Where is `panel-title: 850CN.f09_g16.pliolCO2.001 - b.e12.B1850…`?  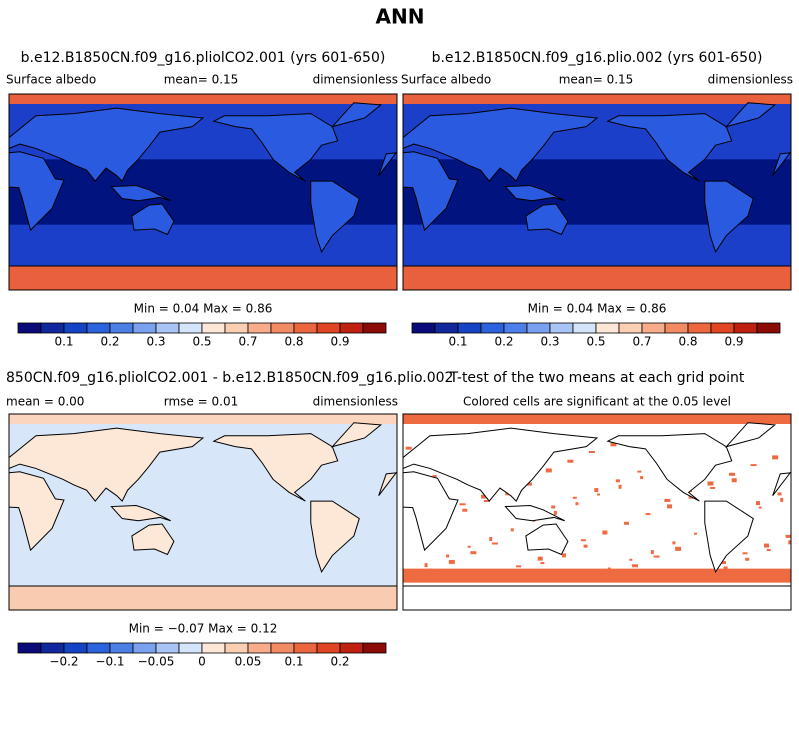
panel-title: 850CN.f09_g16.pliolCO2.001 - b.e12.B1850… is located at coordinates (229, 378).